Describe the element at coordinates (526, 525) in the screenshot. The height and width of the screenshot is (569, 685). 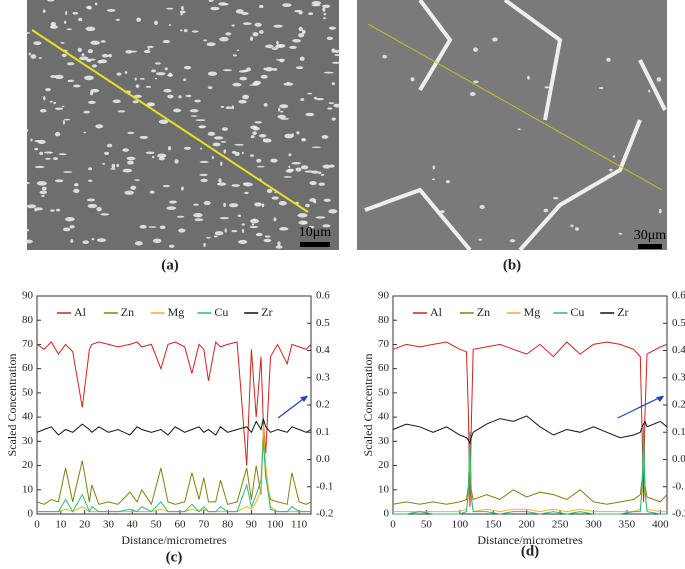
I see `x-tick-label: 200` at that location.